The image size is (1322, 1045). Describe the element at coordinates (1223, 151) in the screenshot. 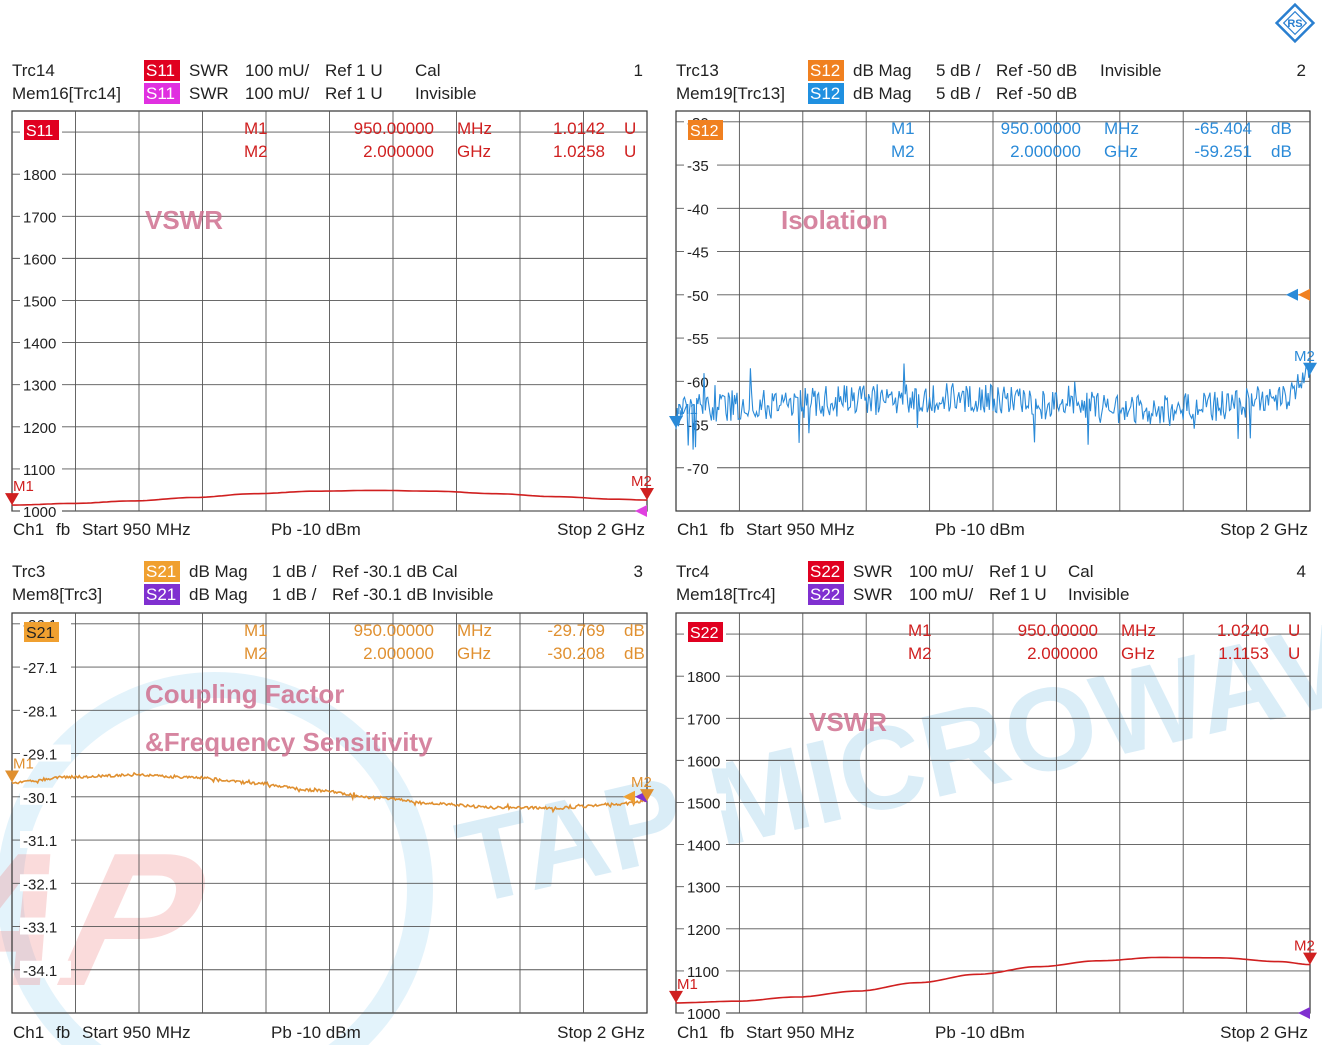

I see `marker-info-value: -59.251` at that location.